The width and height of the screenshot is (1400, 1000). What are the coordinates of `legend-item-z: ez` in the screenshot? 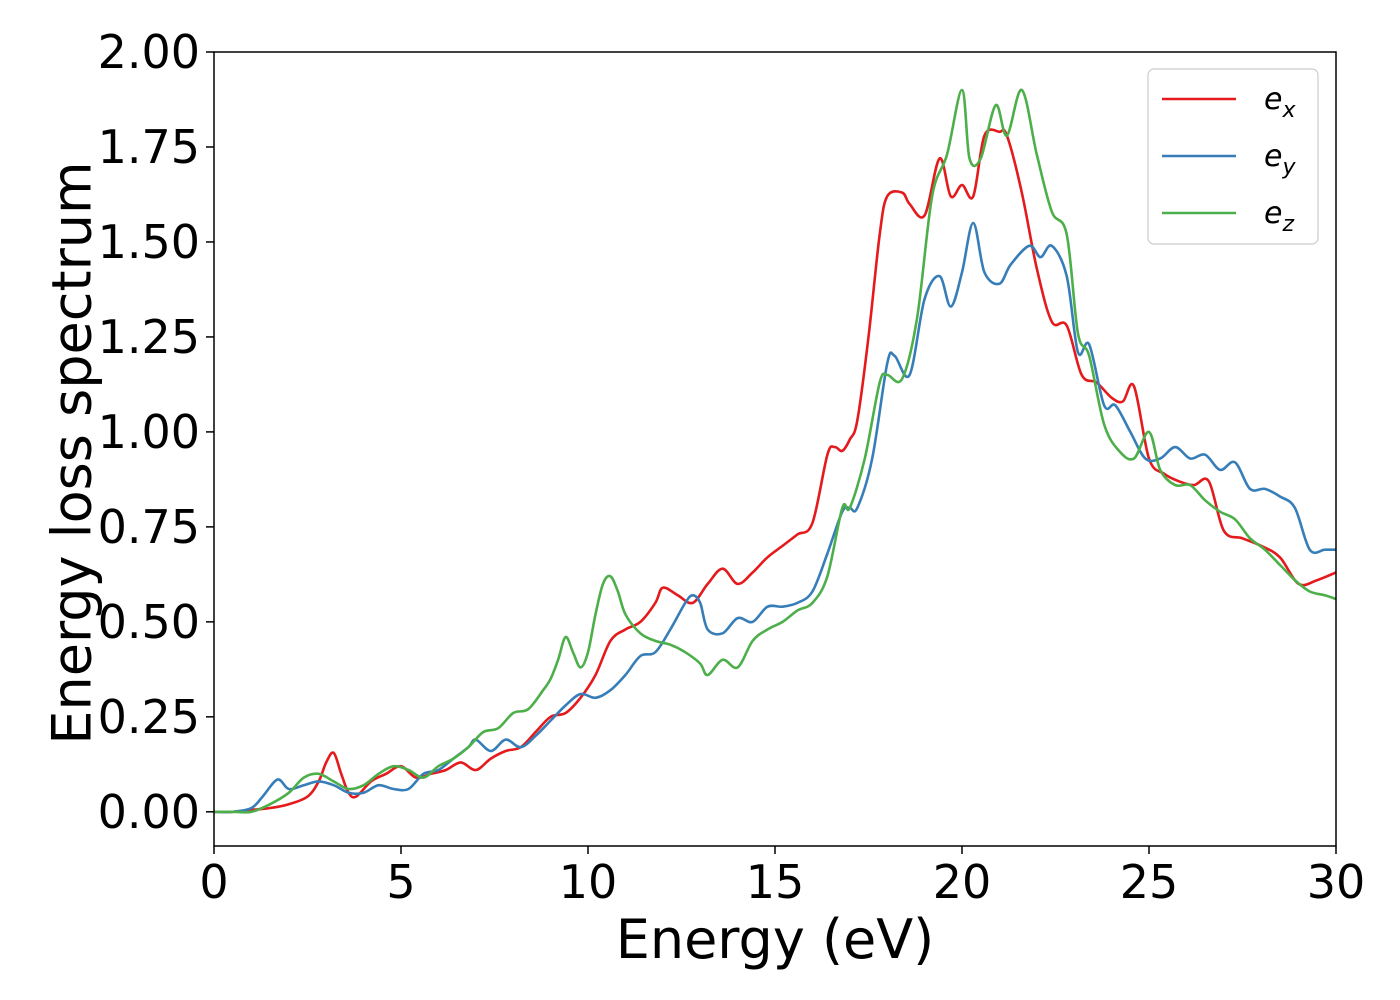 It's located at (1228, 216).